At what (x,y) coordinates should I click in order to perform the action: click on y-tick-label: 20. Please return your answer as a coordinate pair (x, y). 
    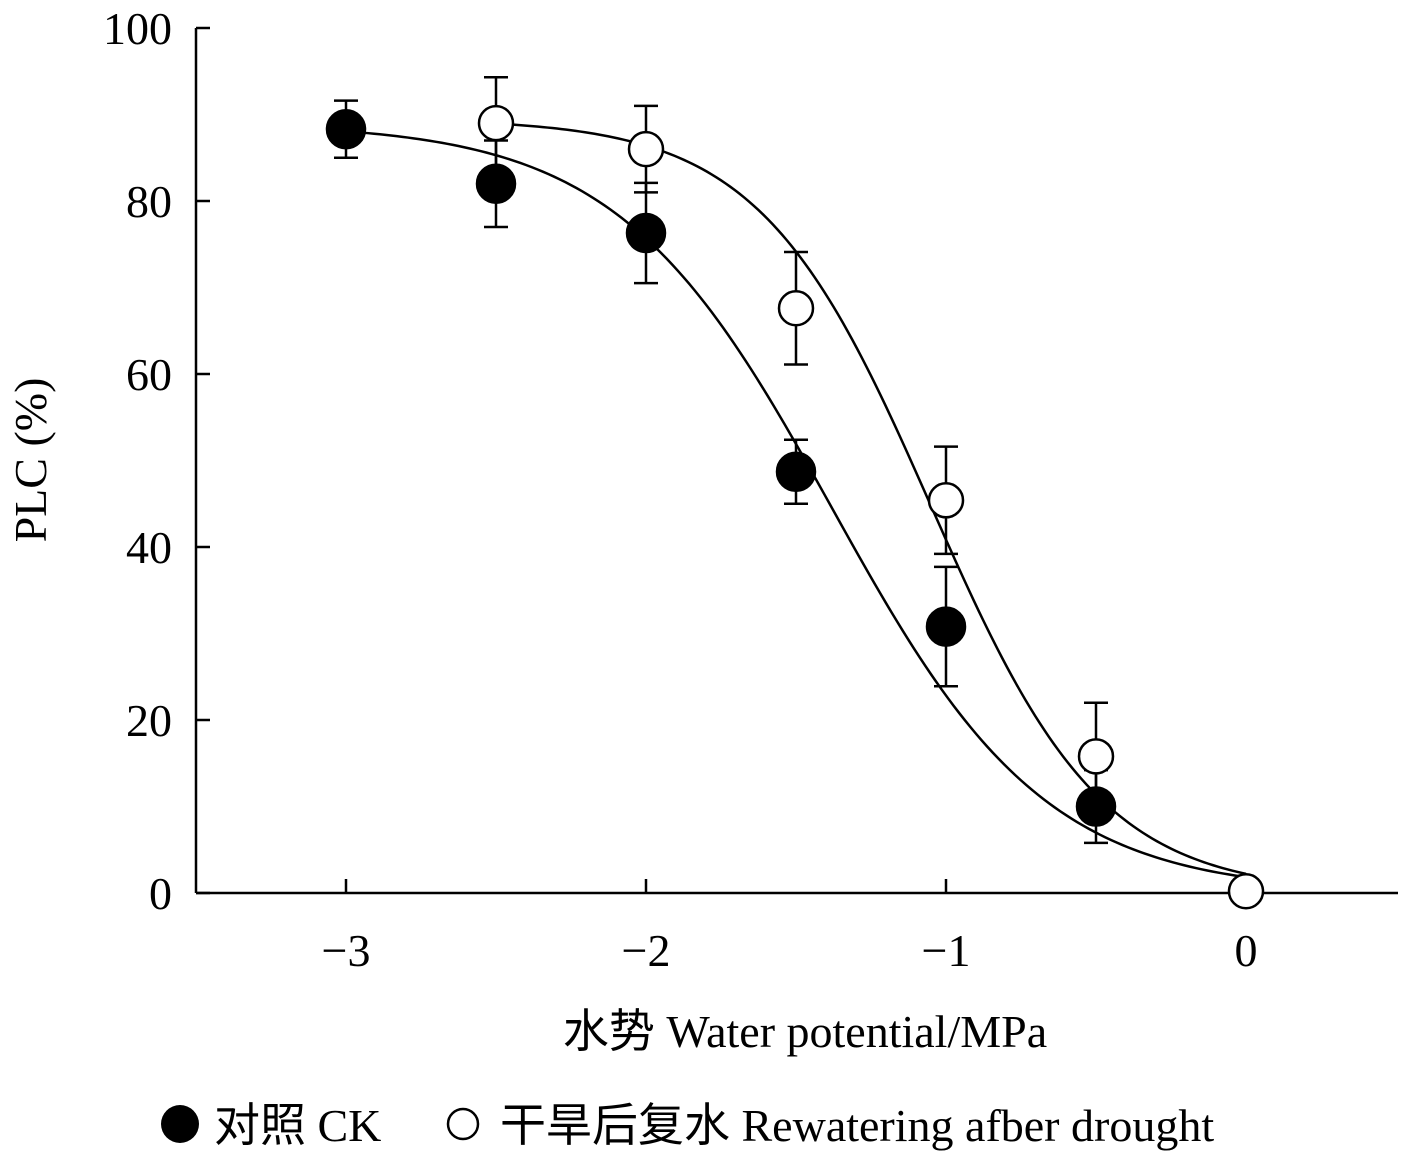
    Looking at the image, I should click on (149, 720).